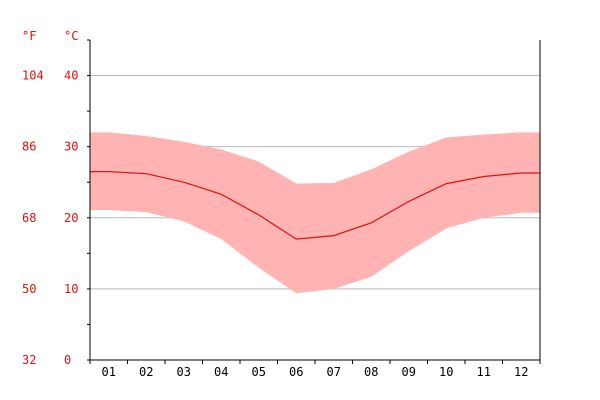 This screenshot has height=400, width=600. Describe the element at coordinates (71, 76) in the screenshot. I see `y-label-c-40: 40` at that location.